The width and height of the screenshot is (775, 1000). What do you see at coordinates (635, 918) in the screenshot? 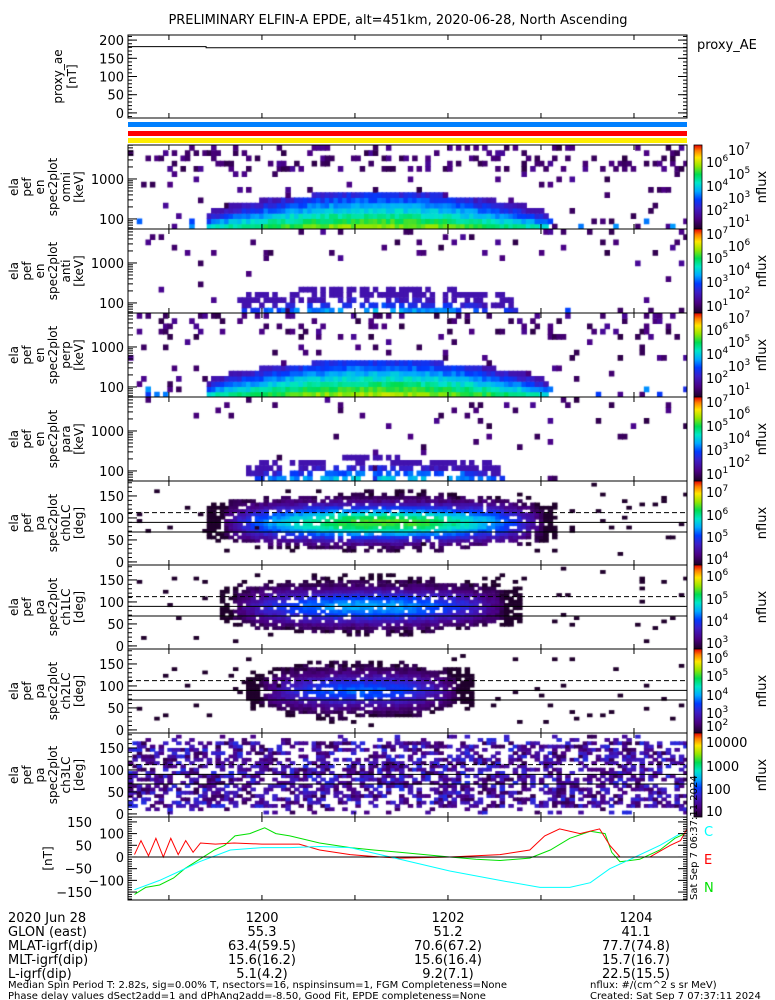
I see `ephemeris-value: 1204` at bounding box center [635, 918].